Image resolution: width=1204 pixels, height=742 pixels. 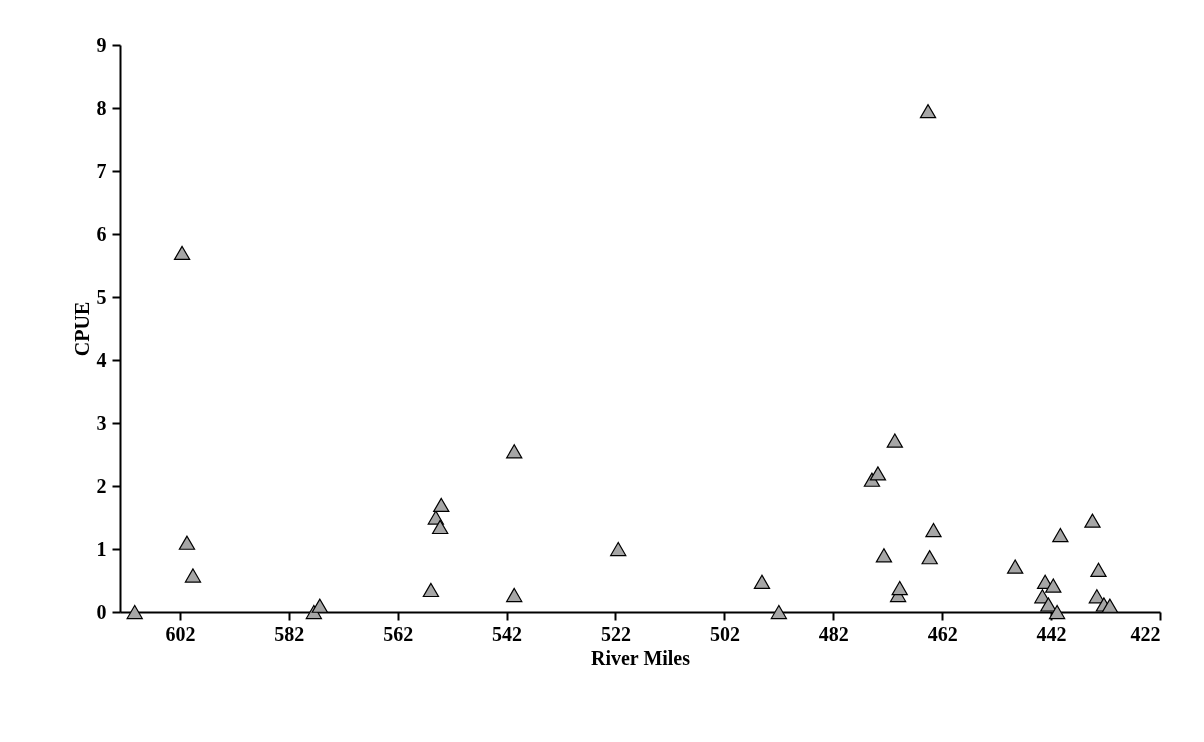 I want to click on y-tick-label: 1, so click(x=101, y=548).